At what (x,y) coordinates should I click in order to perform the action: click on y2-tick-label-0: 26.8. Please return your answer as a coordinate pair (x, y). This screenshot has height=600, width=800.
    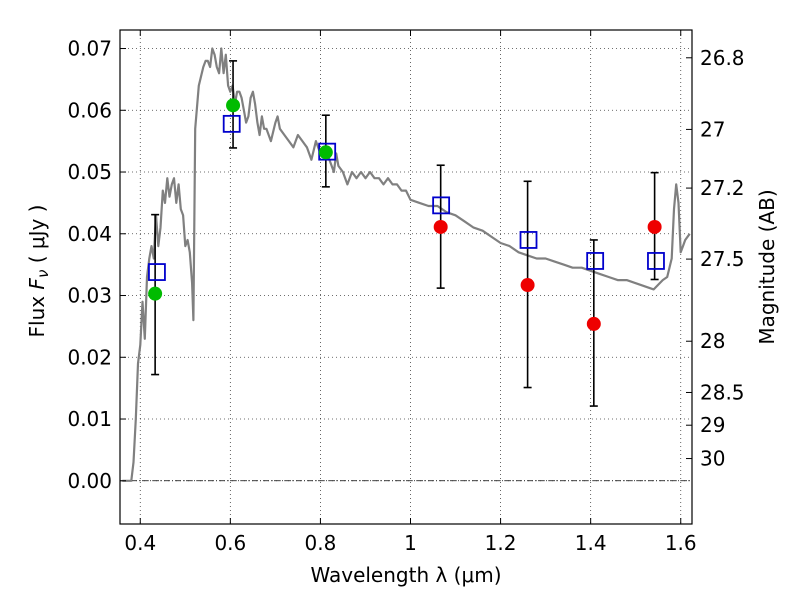
    Looking at the image, I should click on (722, 58).